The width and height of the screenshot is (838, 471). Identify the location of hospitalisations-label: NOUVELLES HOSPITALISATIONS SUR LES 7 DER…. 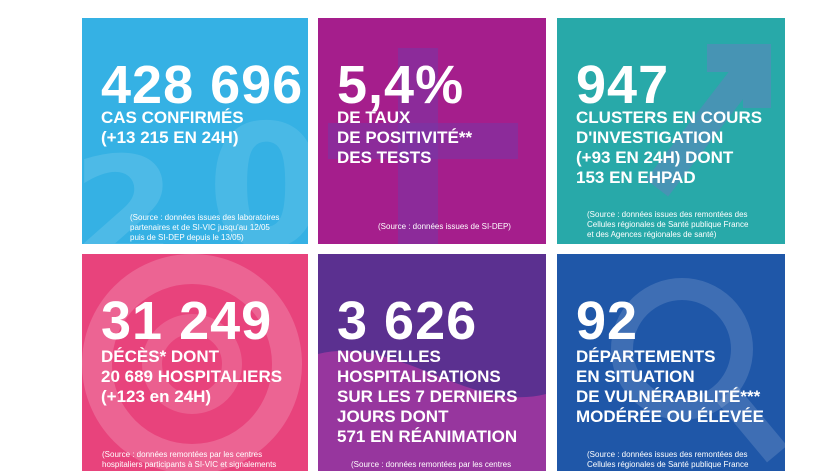
(427, 396).